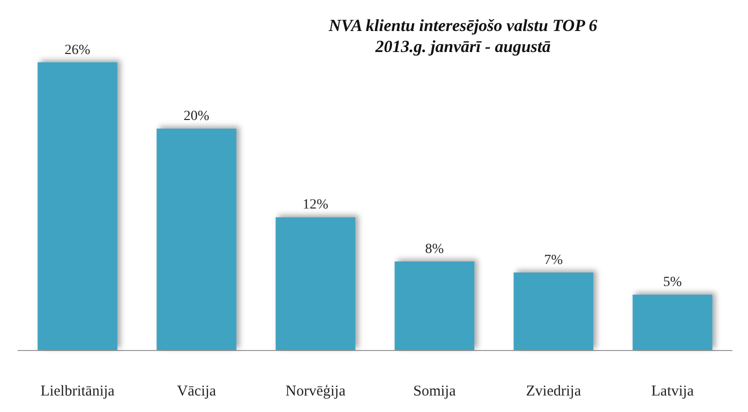 This screenshot has width=748, height=412. I want to click on data-label: 12%, so click(315, 205).